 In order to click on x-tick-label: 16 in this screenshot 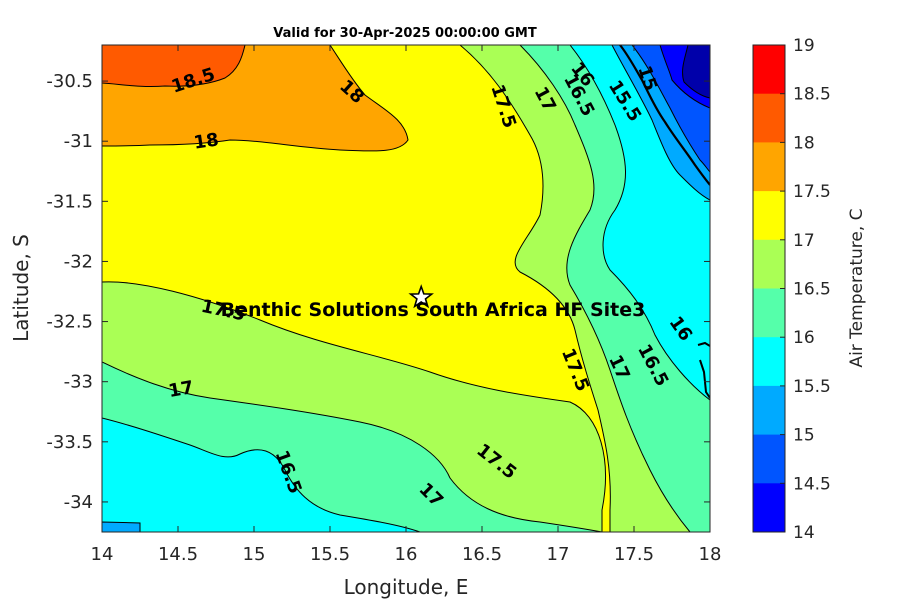, I will do `click(406, 554)`.